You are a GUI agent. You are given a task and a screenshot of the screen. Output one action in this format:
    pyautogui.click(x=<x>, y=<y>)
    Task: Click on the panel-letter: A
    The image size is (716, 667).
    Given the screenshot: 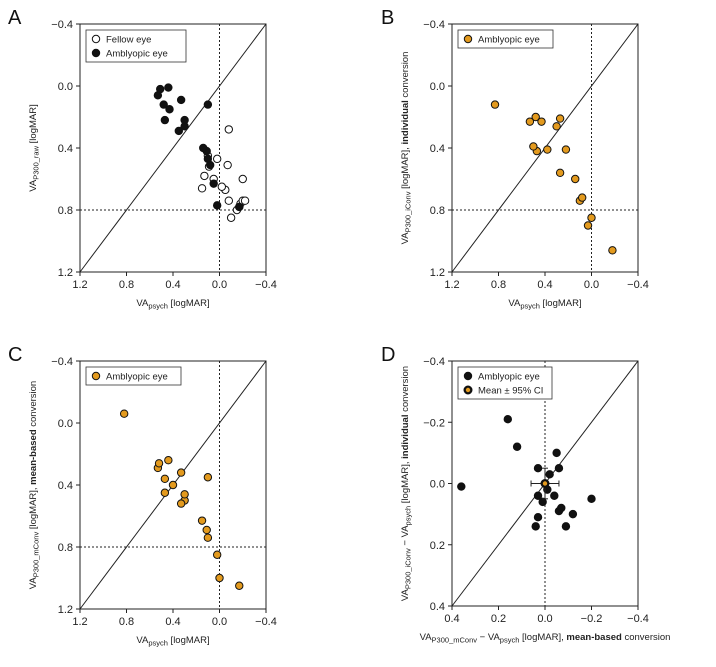 What is the action you would take?
    pyautogui.click(x=15, y=18)
    